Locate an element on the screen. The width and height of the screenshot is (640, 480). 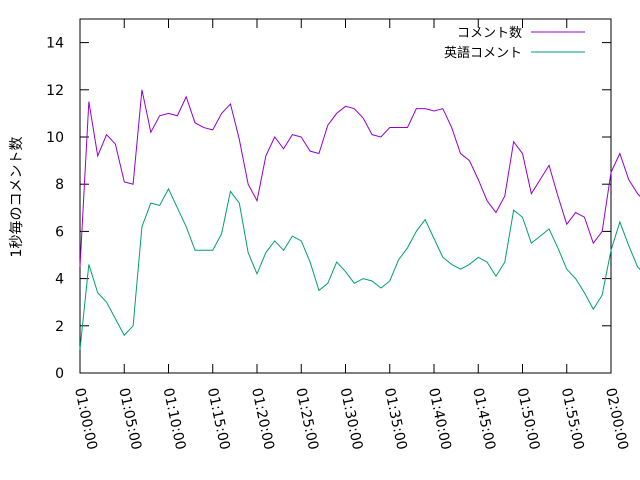
x-tick-label: 02:00:00 is located at coordinates (616, 419).